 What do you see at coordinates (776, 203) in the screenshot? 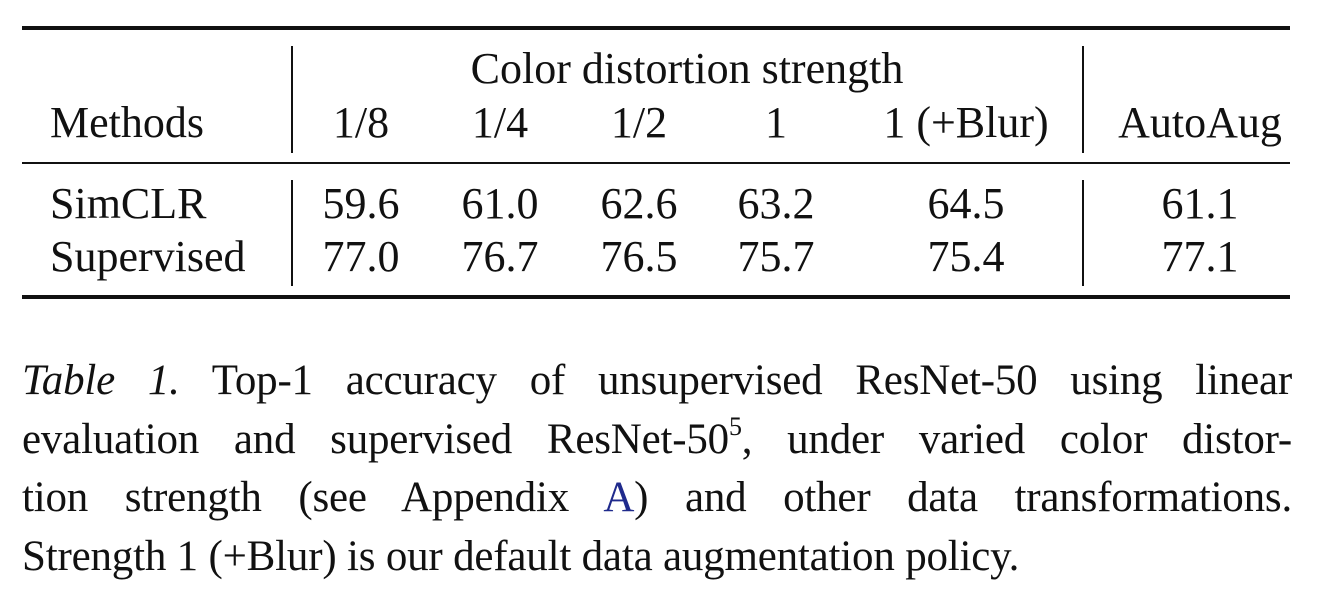
I see `cell-simclr-1: 63.2` at bounding box center [776, 203].